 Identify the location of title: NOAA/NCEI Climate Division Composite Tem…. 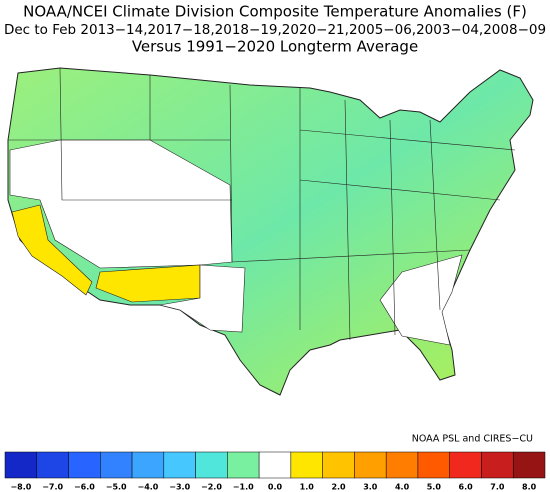
(275, 12).